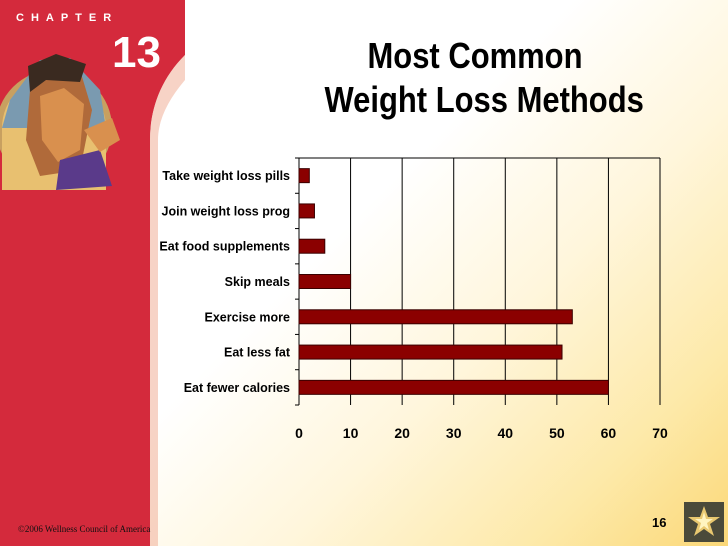 The image size is (728, 546). Describe the element at coordinates (136, 52) in the screenshot. I see `chapter-number: 13` at that location.